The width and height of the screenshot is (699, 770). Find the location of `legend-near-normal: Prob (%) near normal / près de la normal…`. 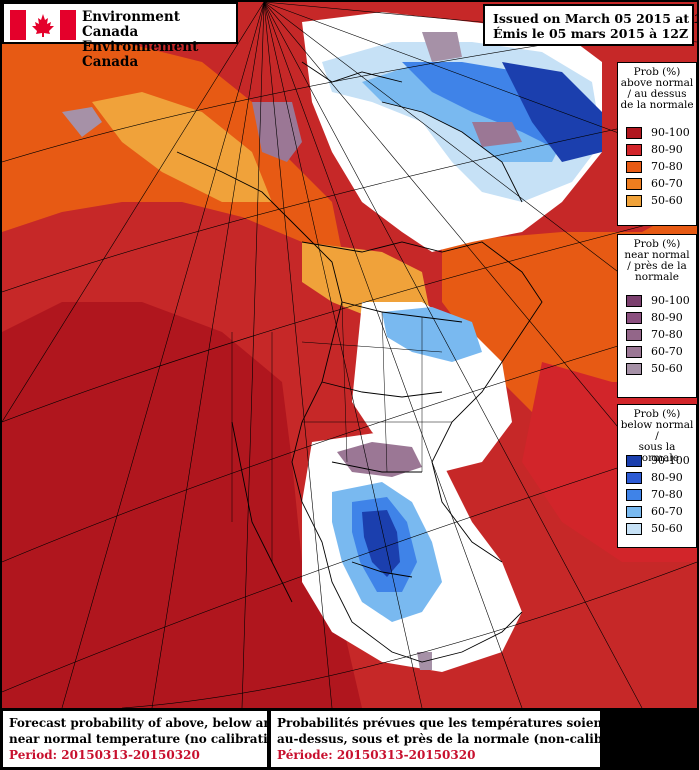

legend-near-normal: Prob (%) near normal / près de la normal… is located at coordinates (657, 316).